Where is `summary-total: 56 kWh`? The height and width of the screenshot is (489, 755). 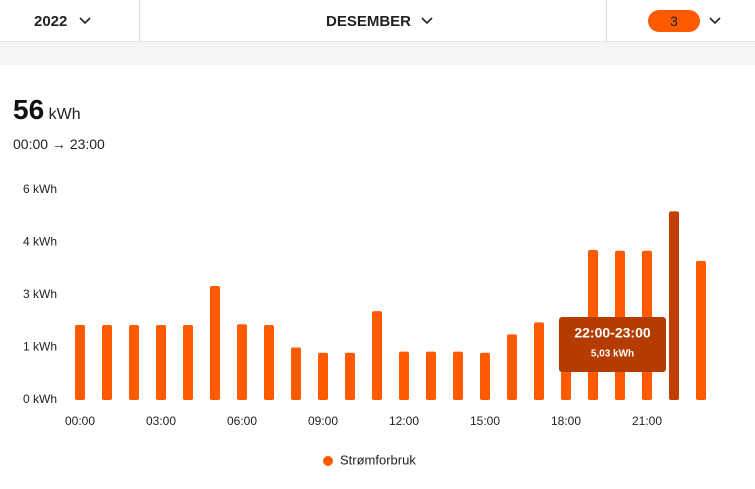 summary-total: 56 kWh is located at coordinates (47, 110).